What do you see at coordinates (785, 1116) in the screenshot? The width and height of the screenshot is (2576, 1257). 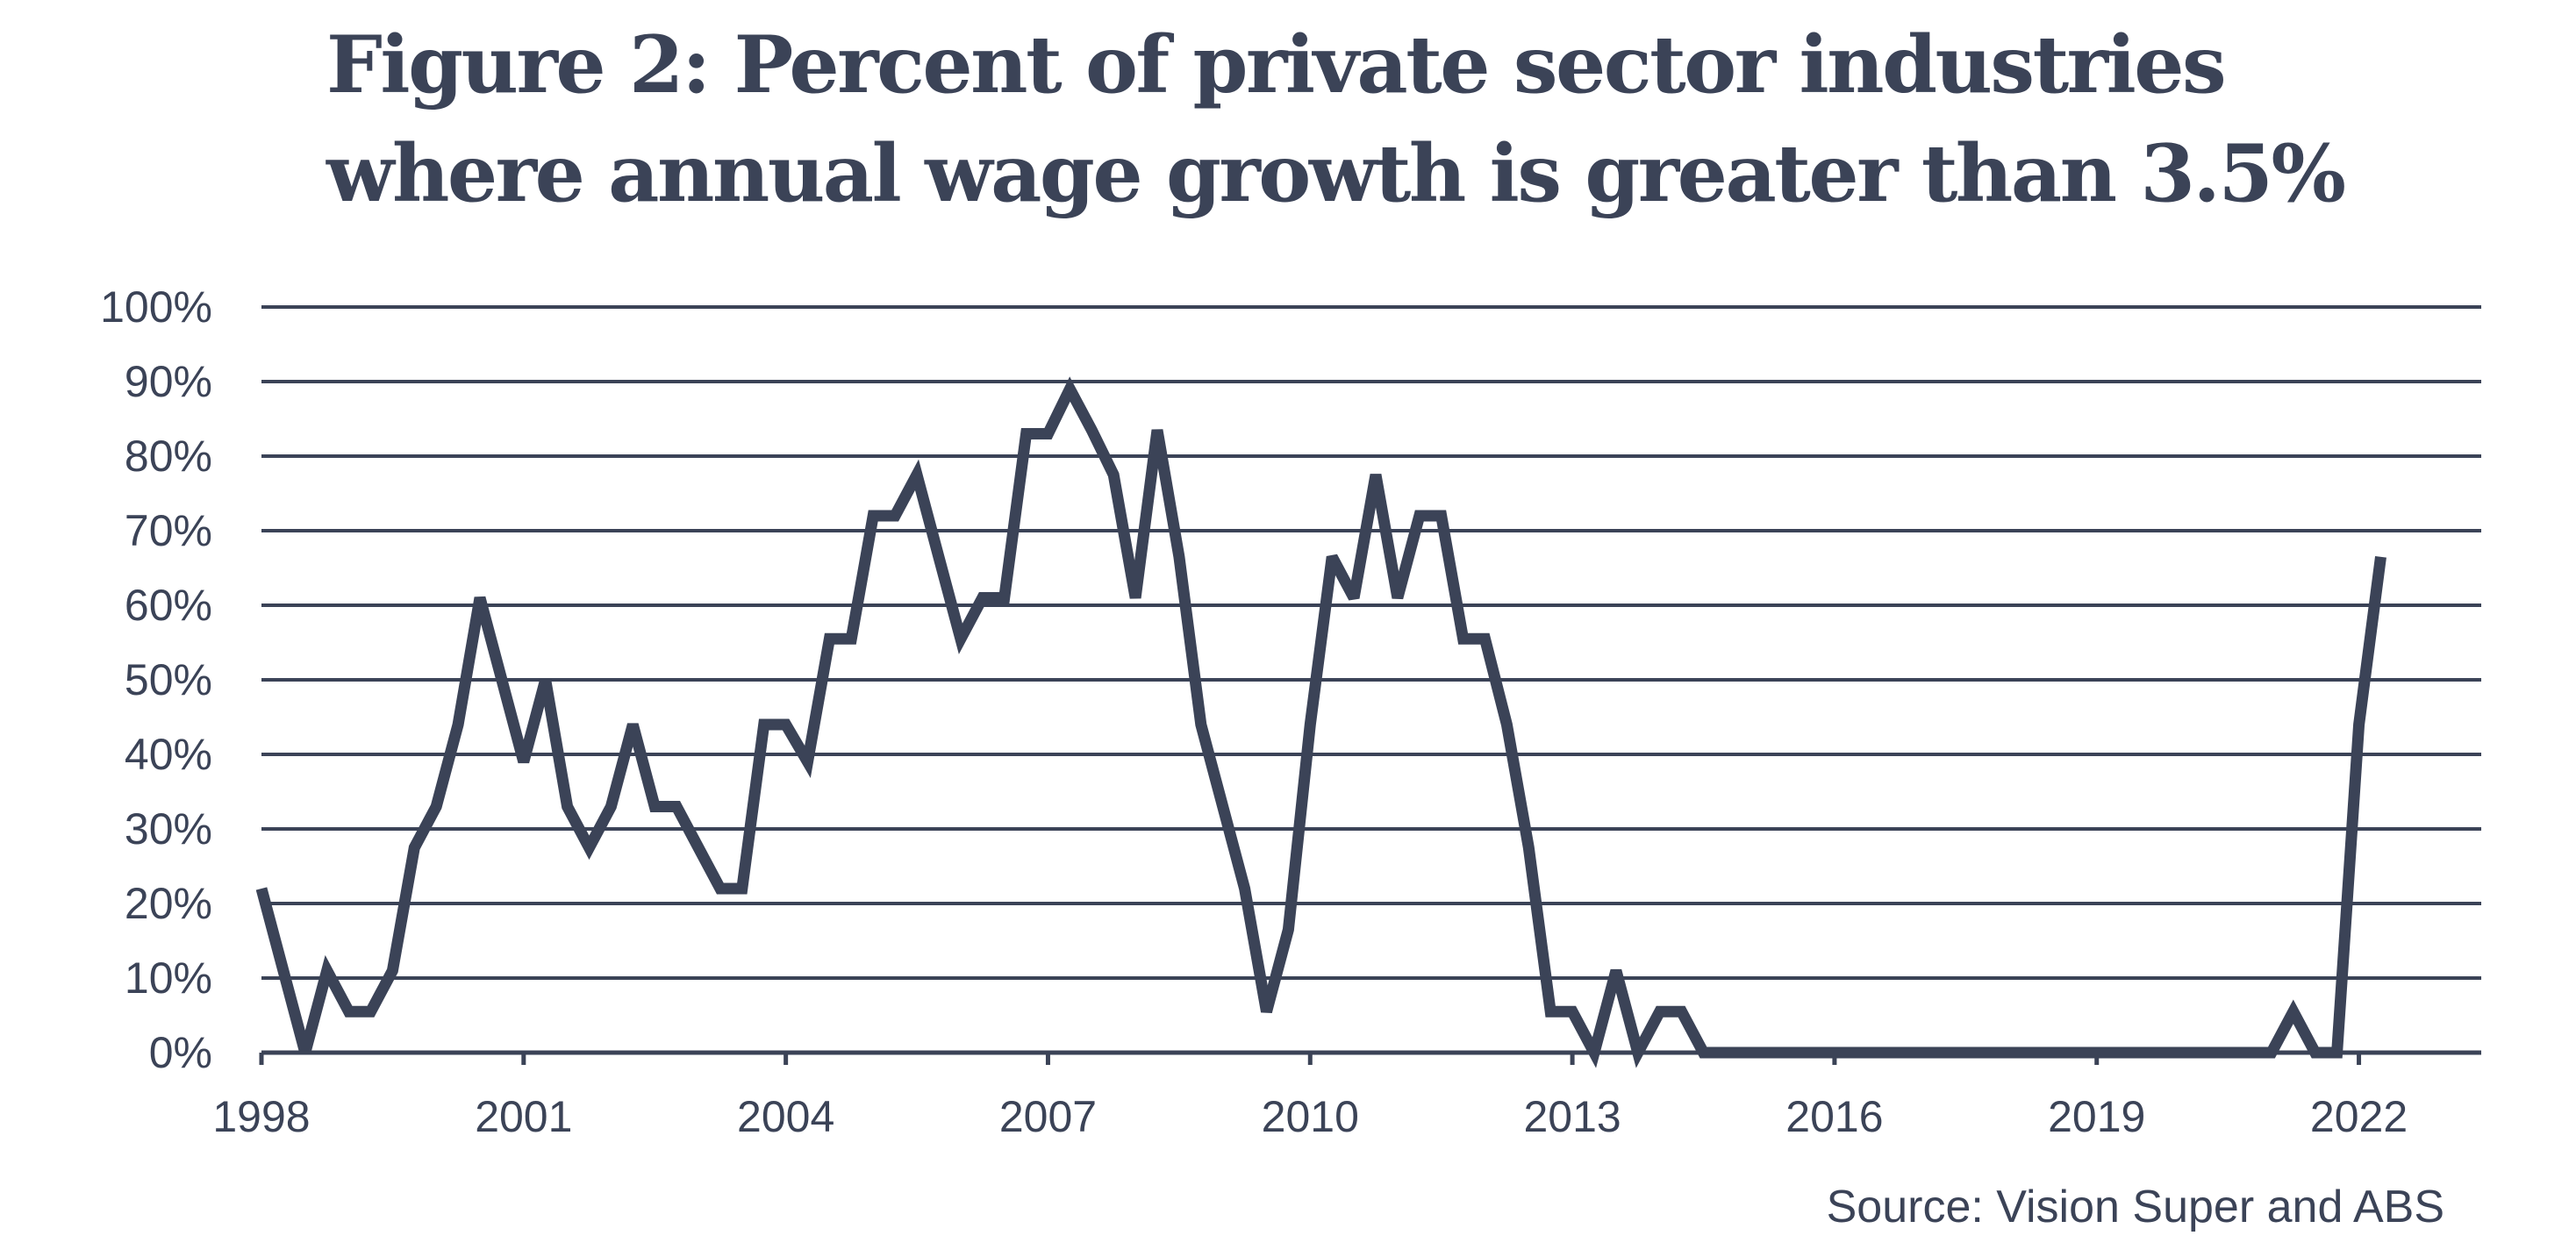 I see `x-tick-label: 2004` at bounding box center [785, 1116].